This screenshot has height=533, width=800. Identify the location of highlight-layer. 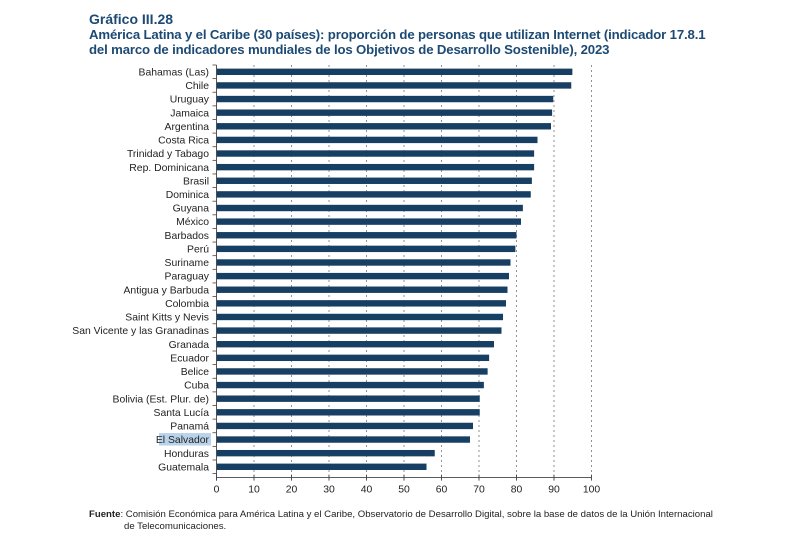
(185, 439).